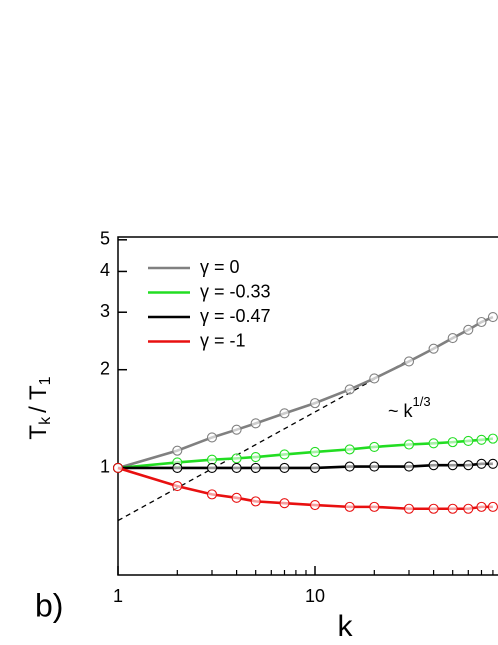 This screenshot has width=498, height=645. I want to click on annotation-text: ~ k, so click(401, 411).